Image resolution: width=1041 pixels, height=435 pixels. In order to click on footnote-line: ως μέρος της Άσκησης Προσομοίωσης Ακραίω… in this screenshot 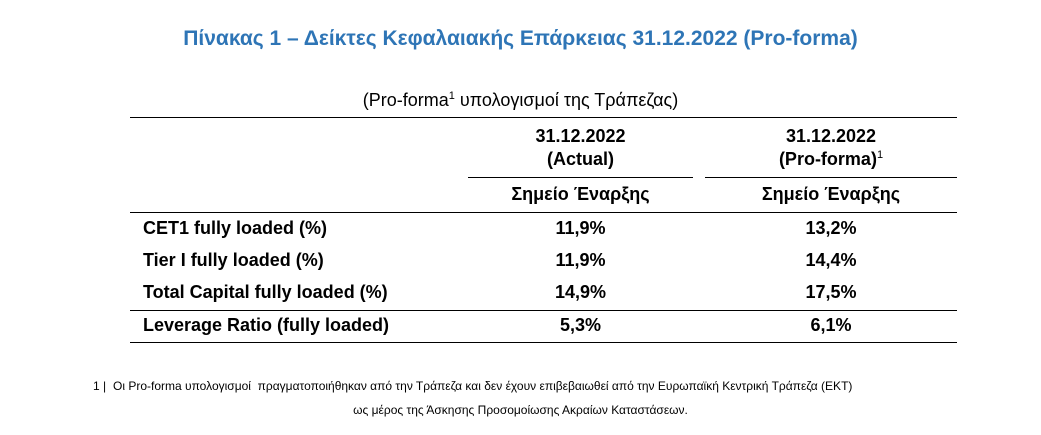, I will do `click(520, 410)`.